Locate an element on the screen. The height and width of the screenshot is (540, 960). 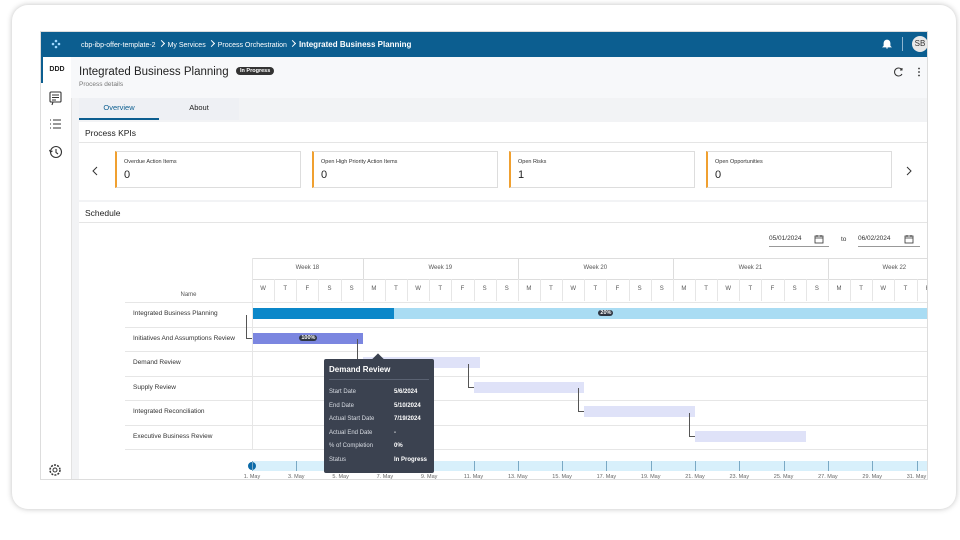
logo is located at coordinates (56, 44).